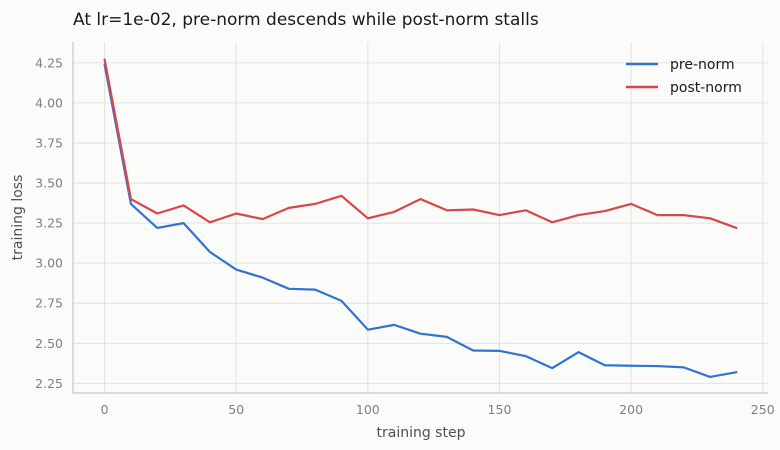 This screenshot has width=780, height=450. What do you see at coordinates (236, 409) in the screenshot?
I see `x-tick-label: 50` at bounding box center [236, 409].